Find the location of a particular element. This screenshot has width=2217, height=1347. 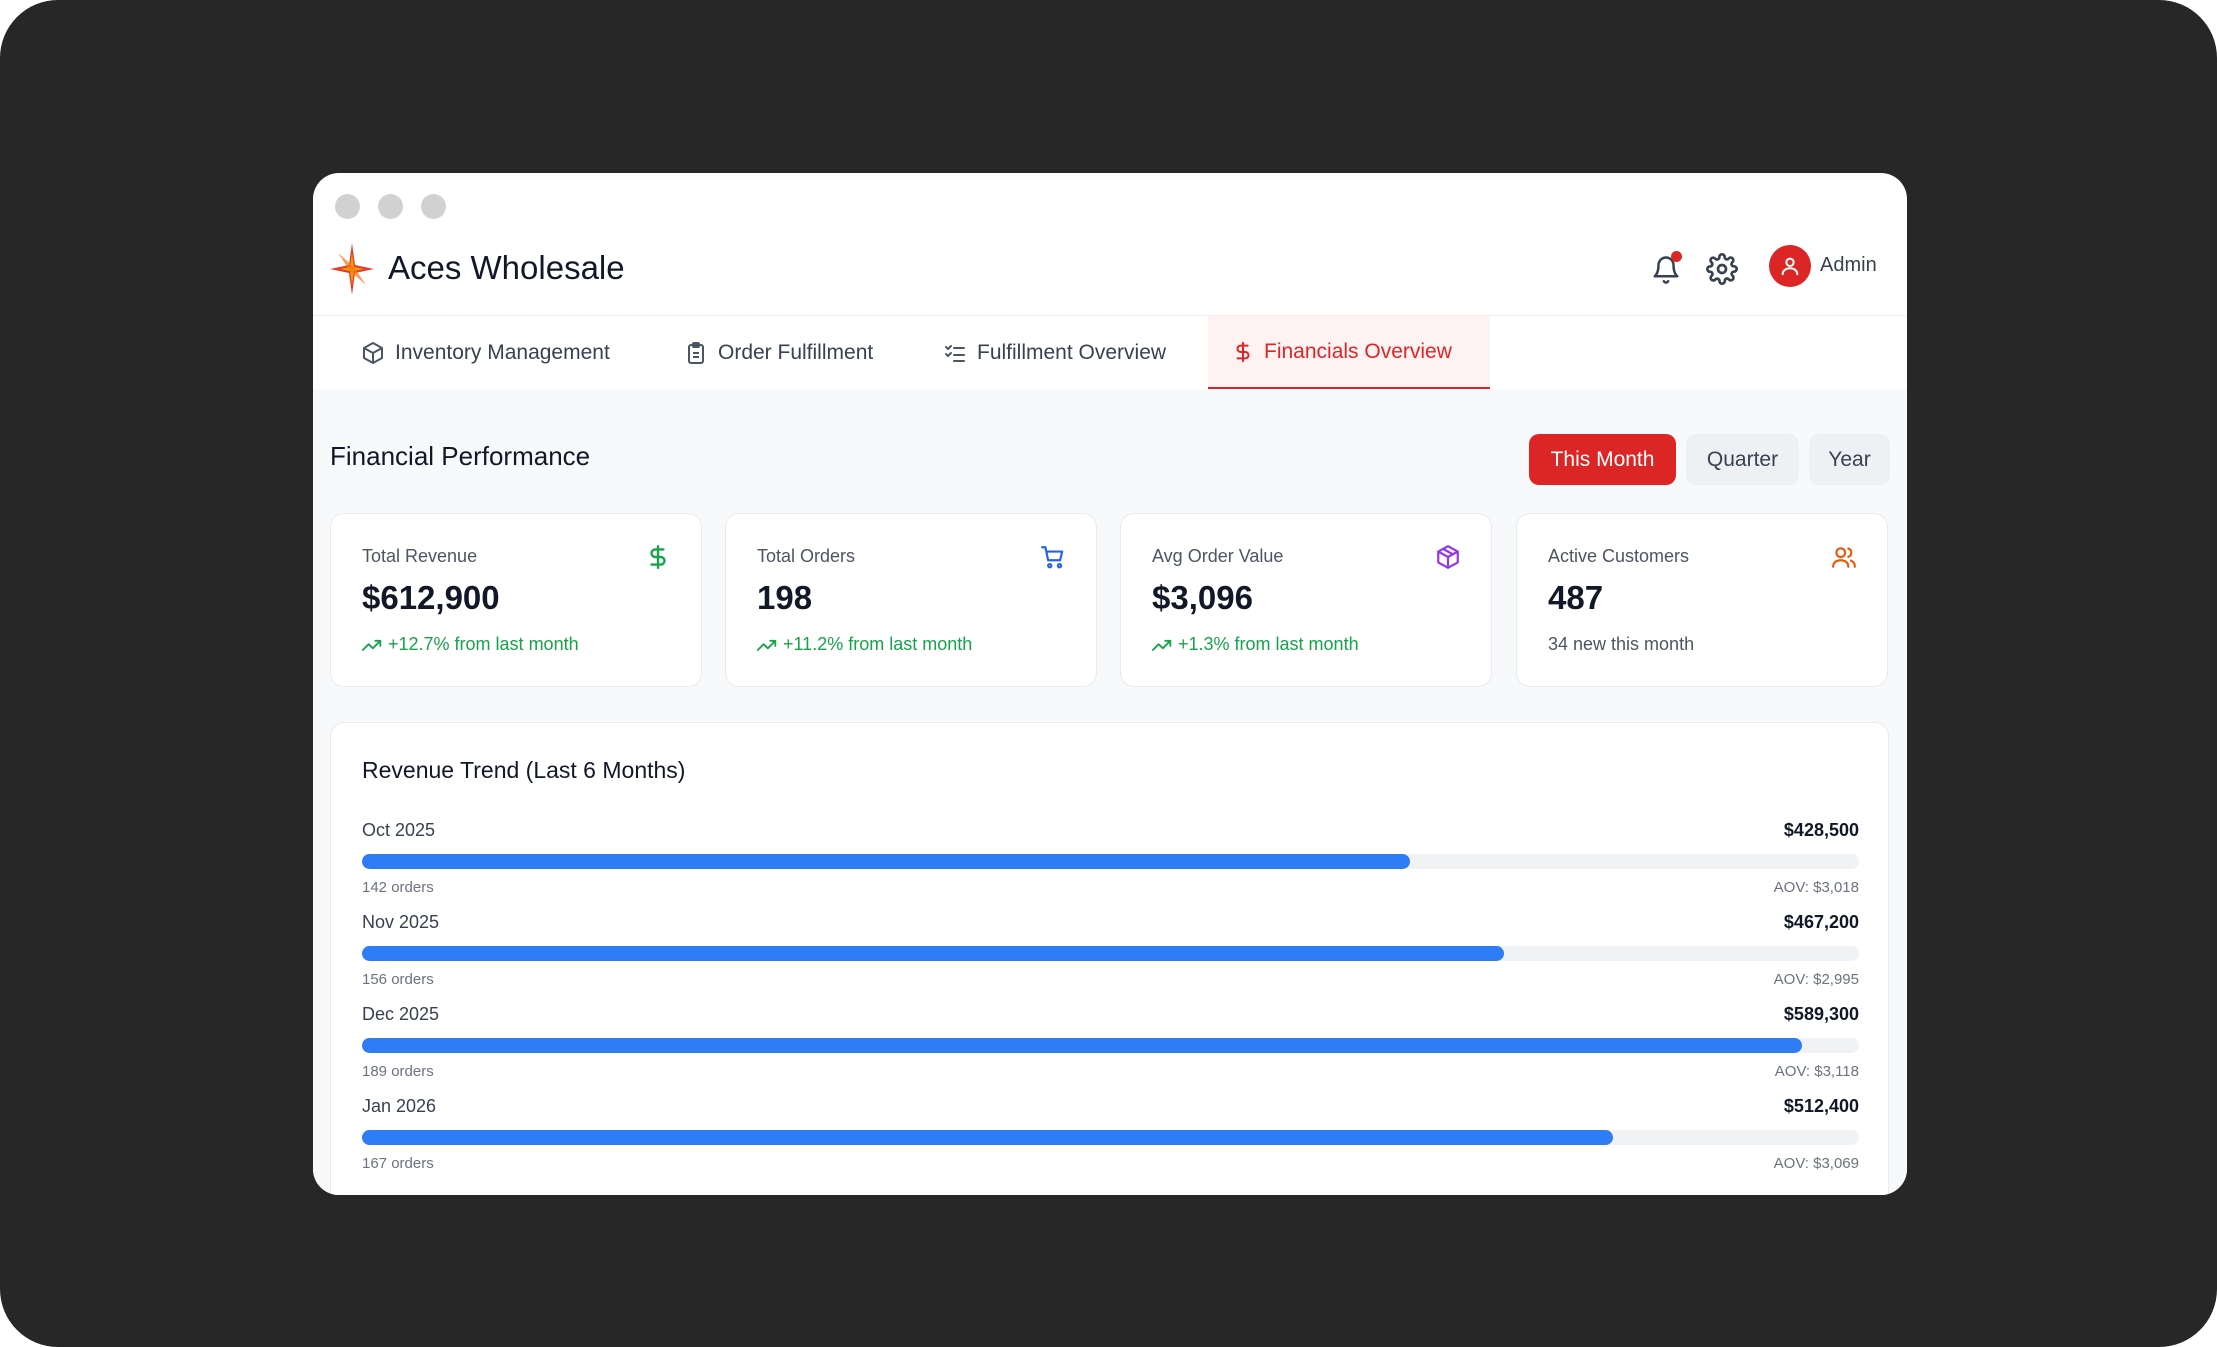

trend-amount: $467,200 is located at coordinates (1821, 922).